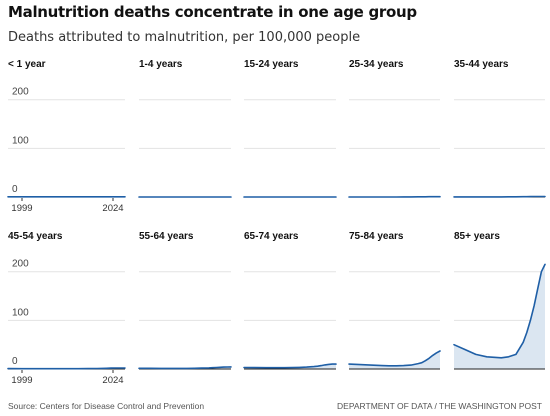 This screenshot has width=550, height=416. Describe the element at coordinates (161, 64) in the screenshot. I see `panel-label: 1-4 years` at that location.